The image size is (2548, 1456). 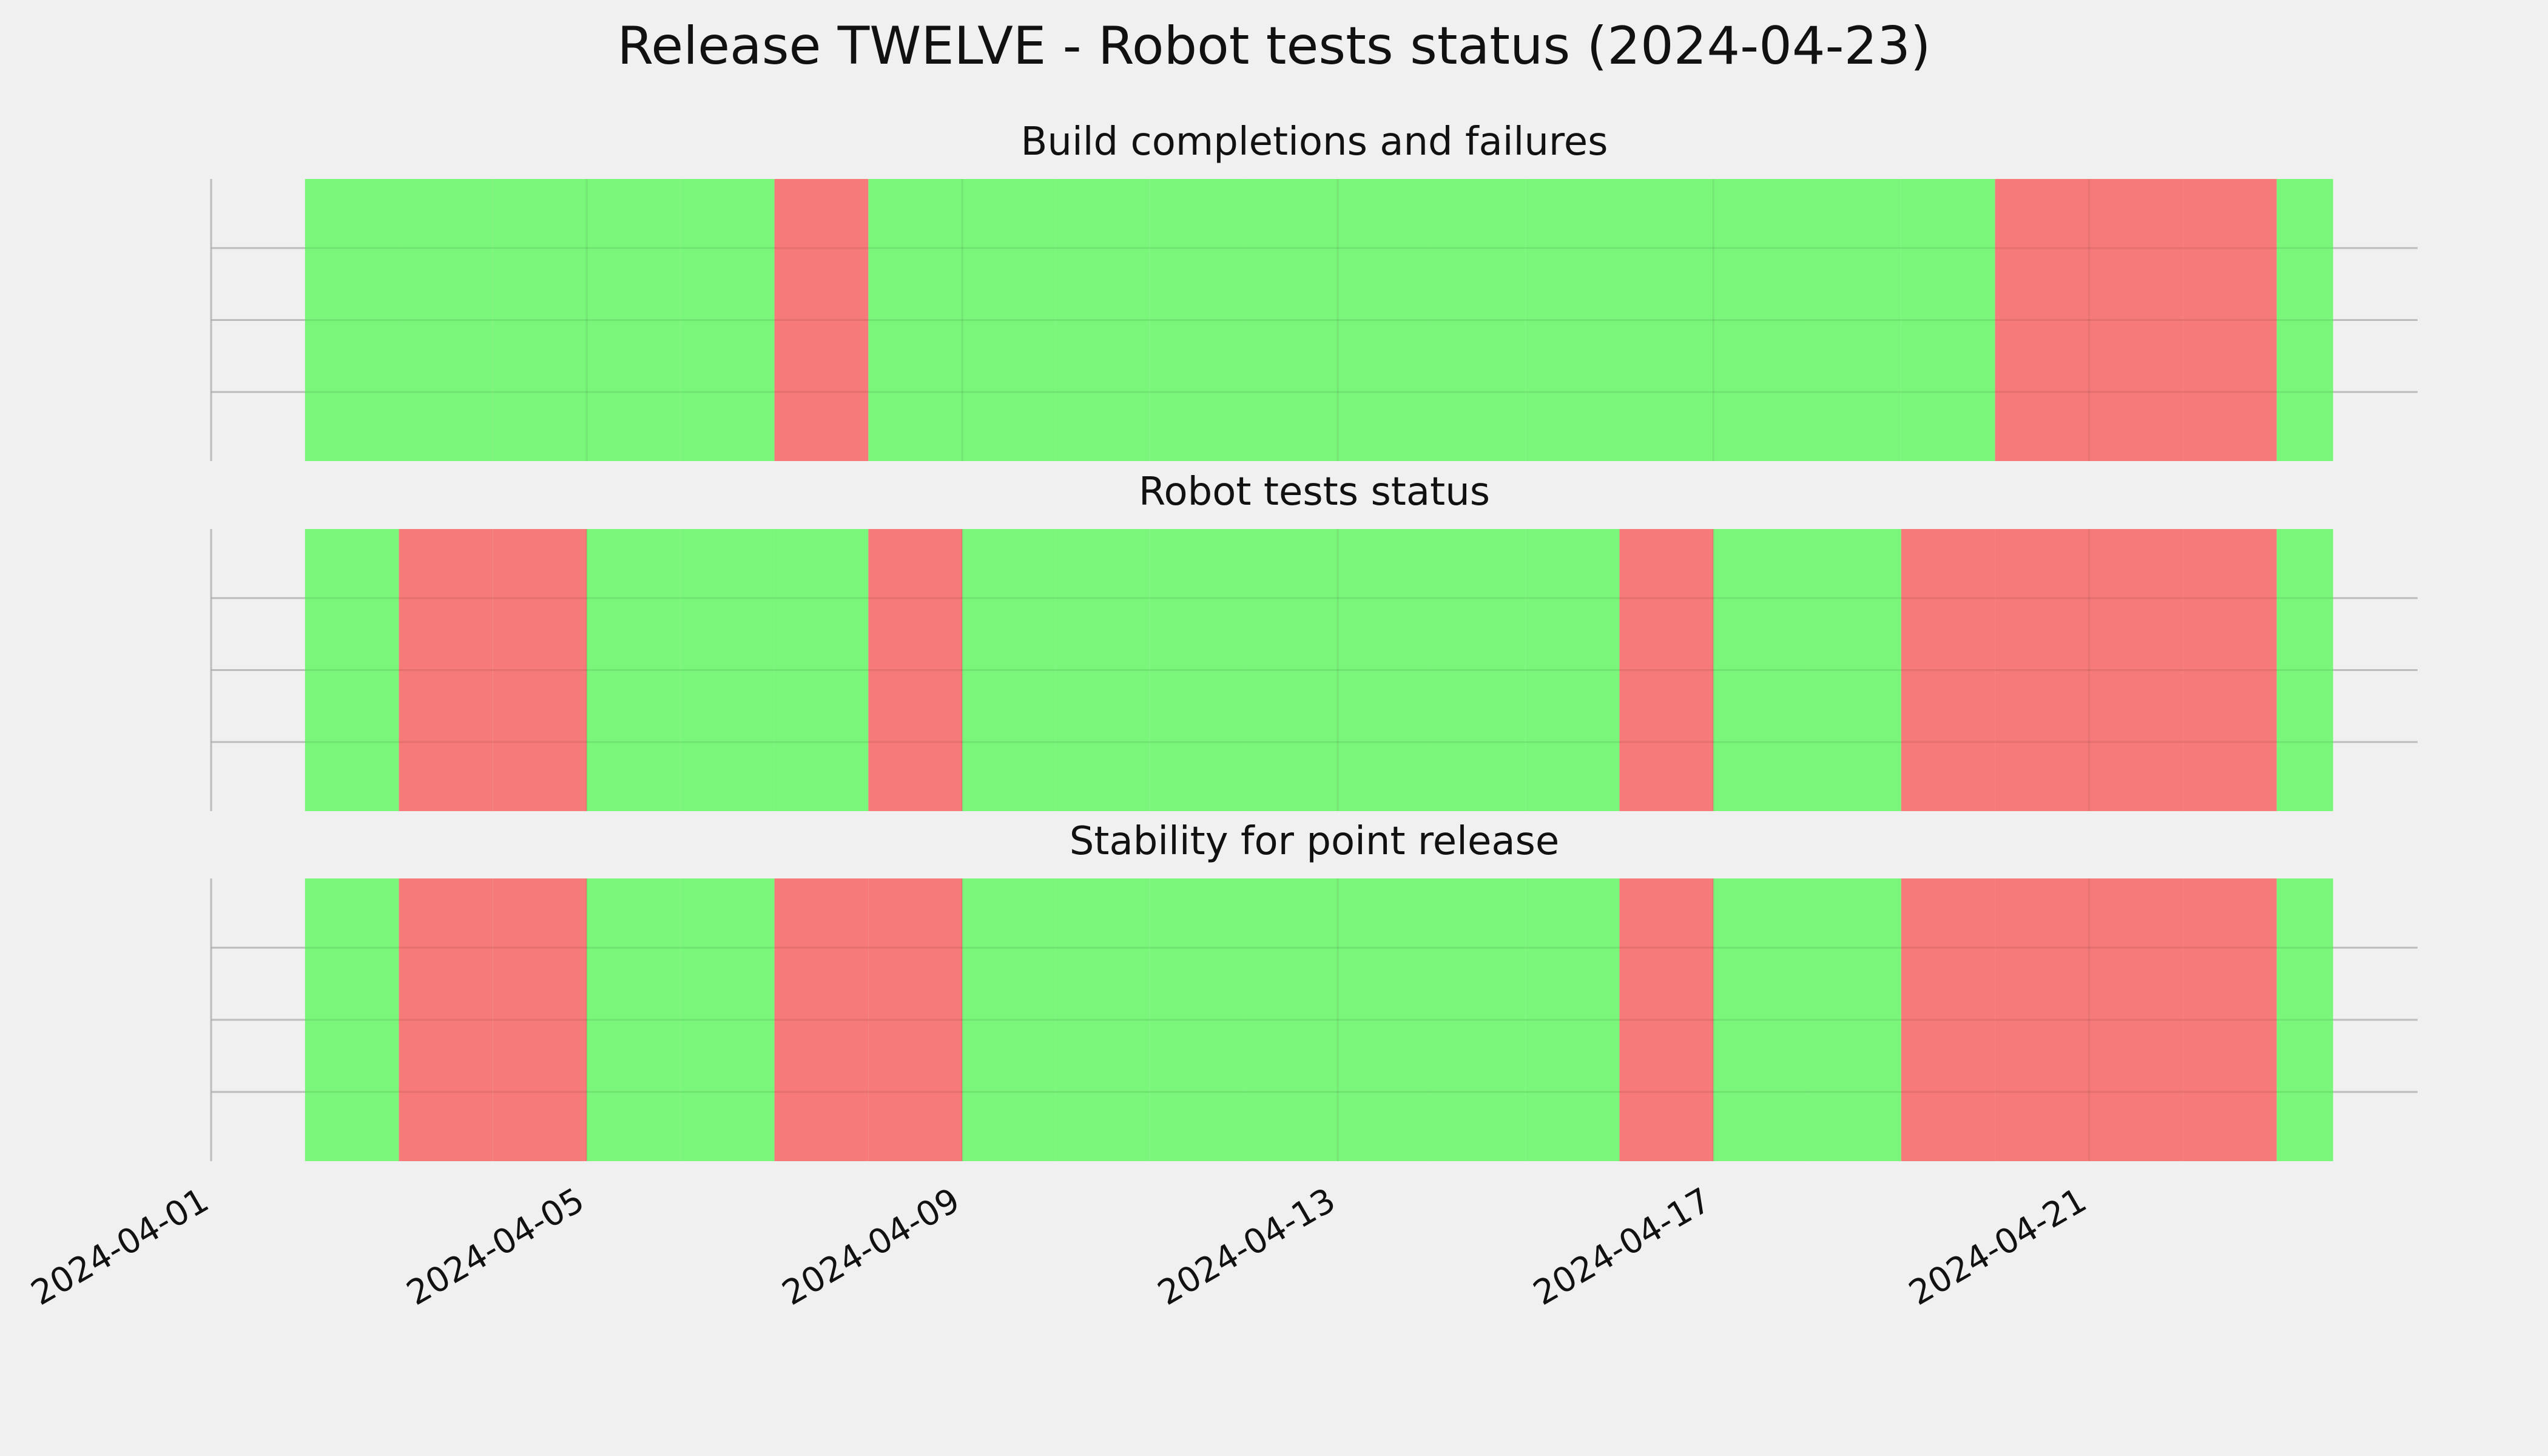 What do you see at coordinates (1315, 841) in the screenshot?
I see `panel-title: Stability for point release` at bounding box center [1315, 841].